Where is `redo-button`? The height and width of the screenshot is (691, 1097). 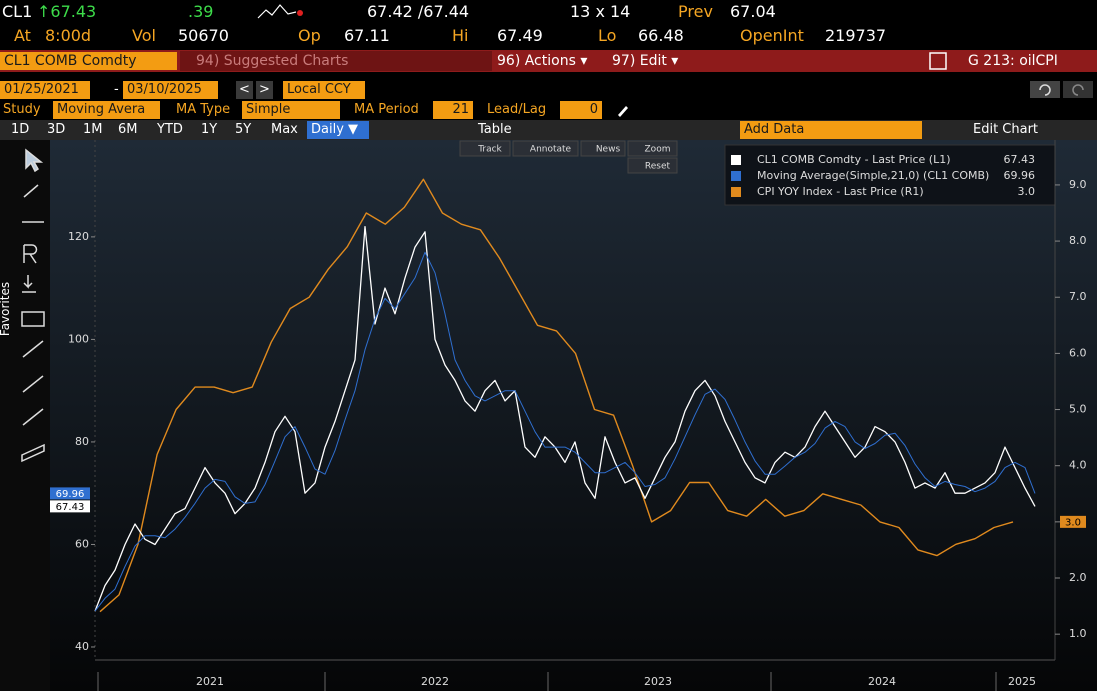
redo-button is located at coordinates (1078, 89).